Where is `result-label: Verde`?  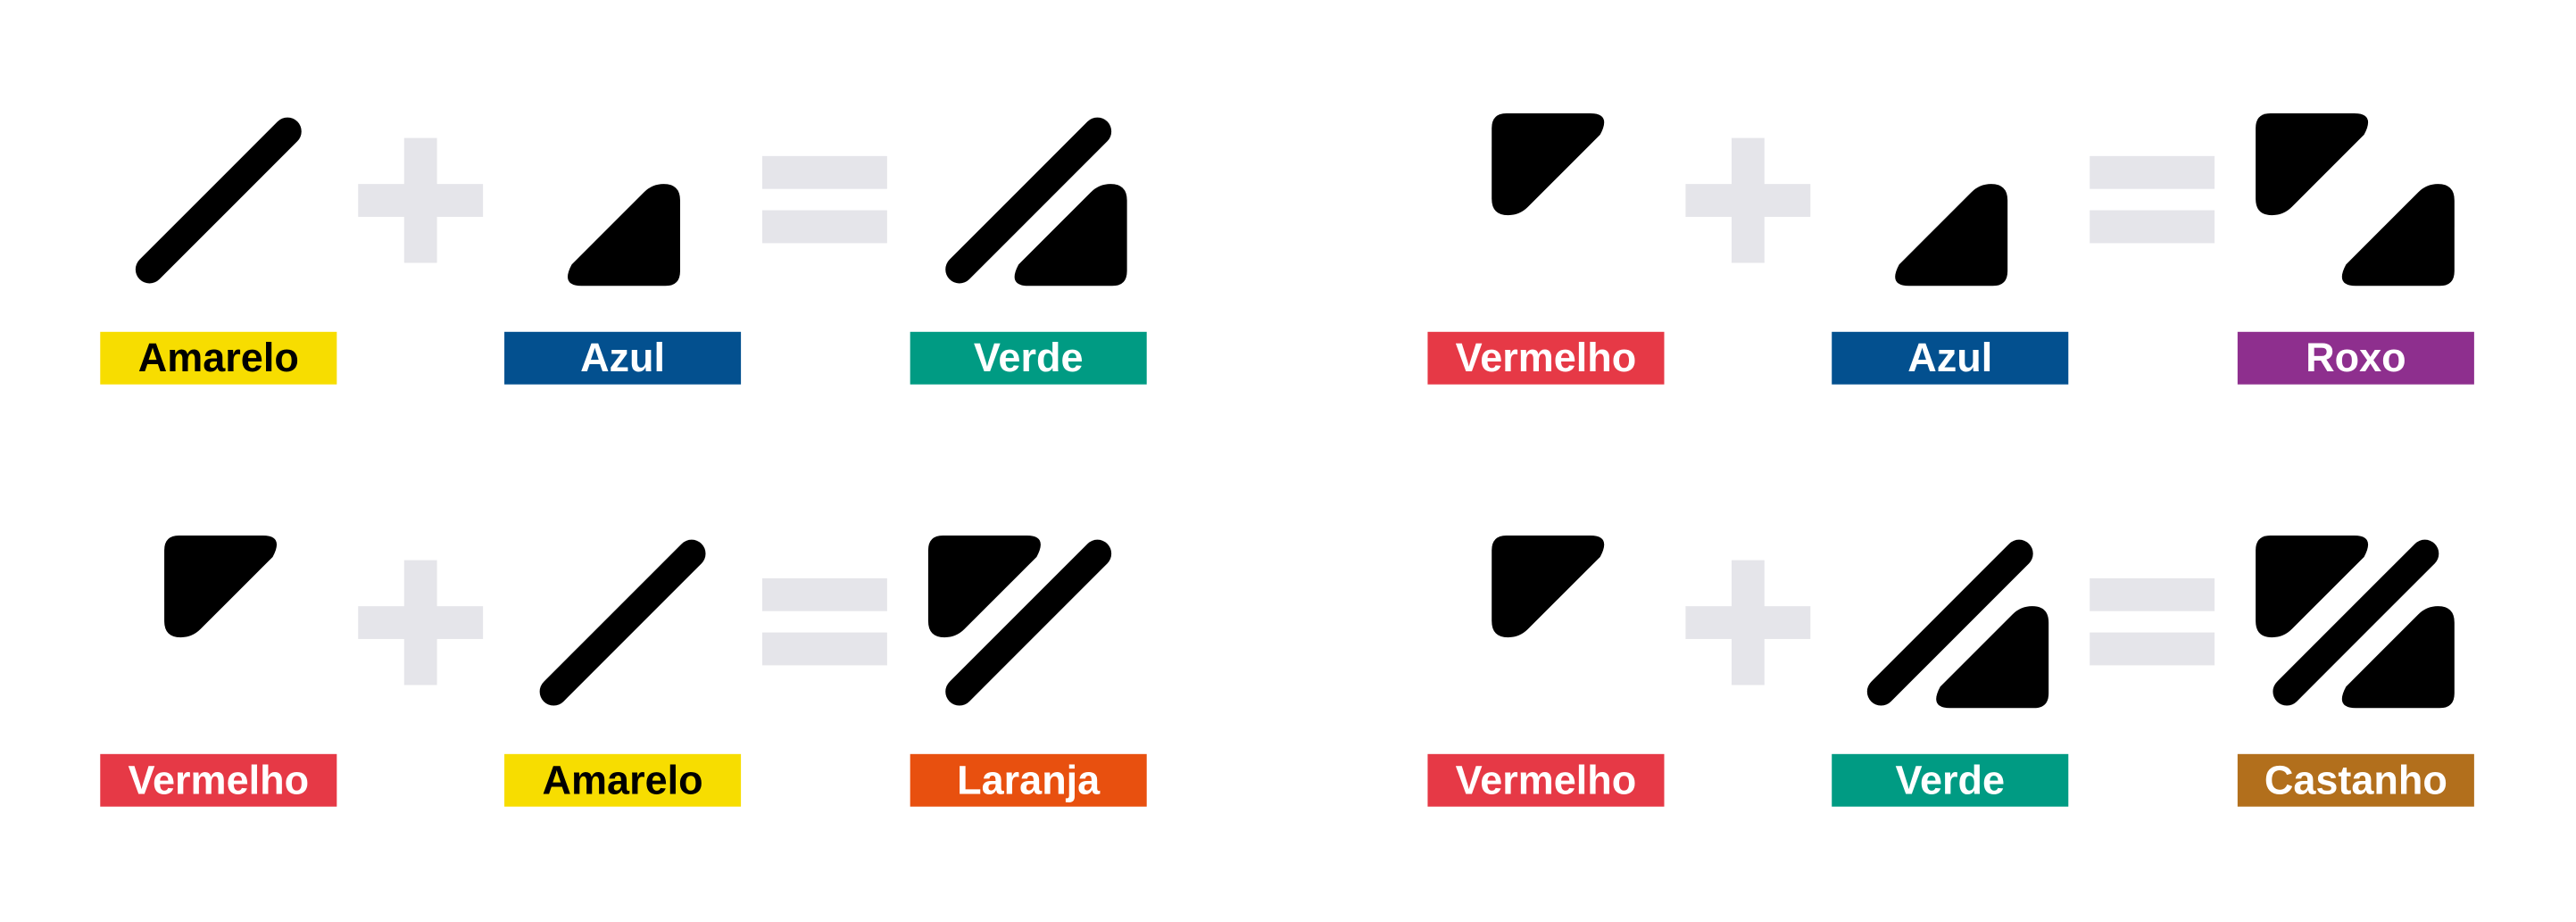 result-label: Verde is located at coordinates (1028, 358).